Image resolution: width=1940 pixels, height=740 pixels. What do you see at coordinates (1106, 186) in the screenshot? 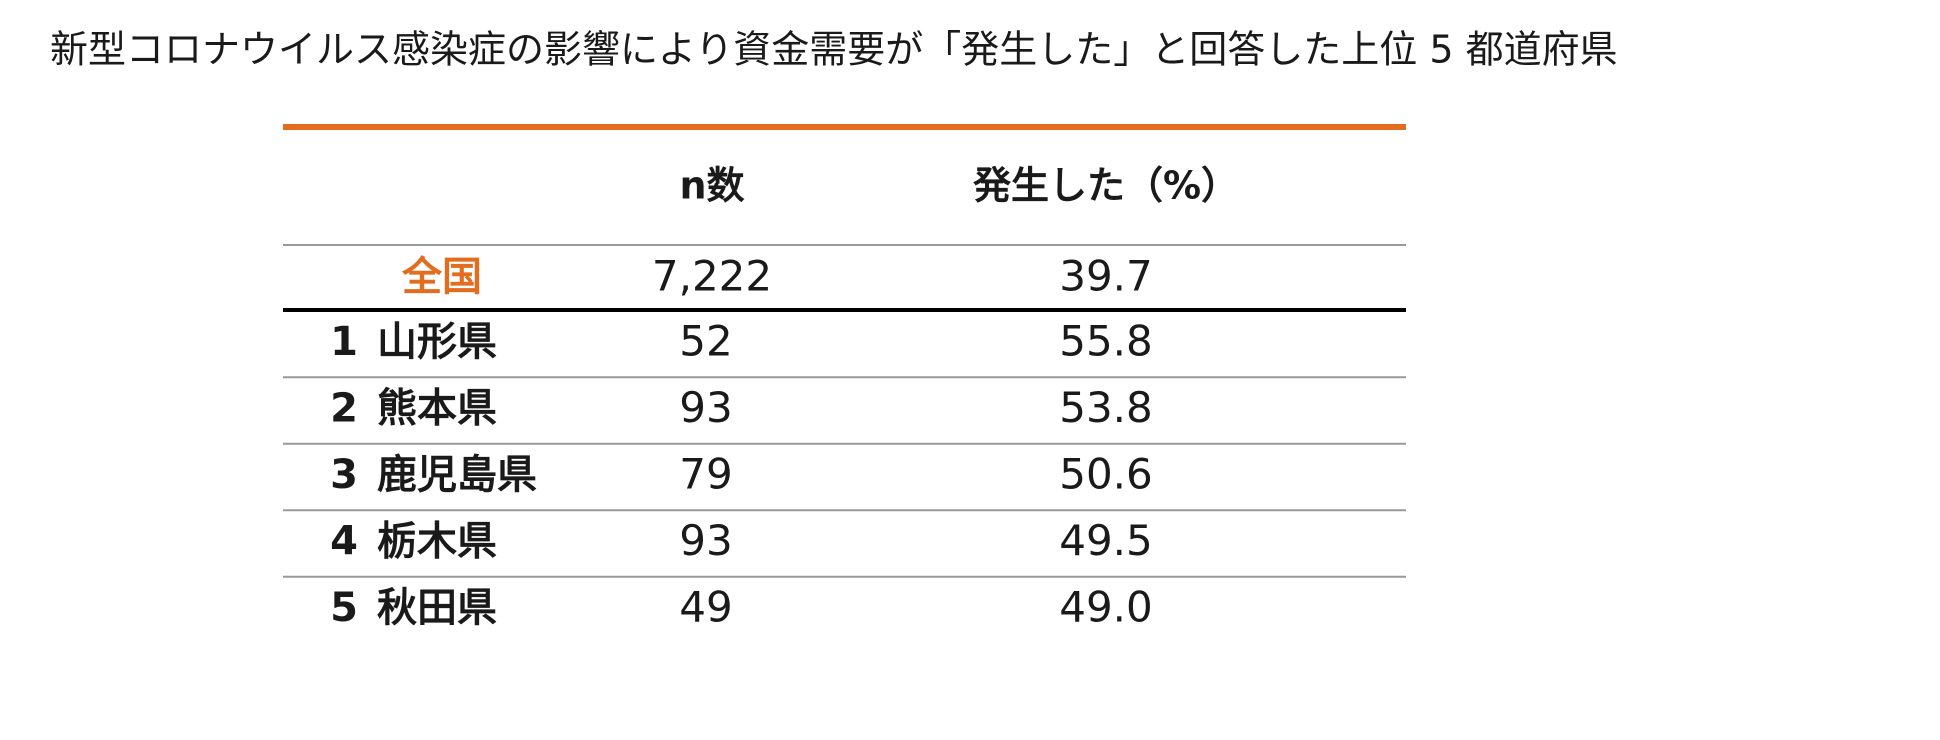
I see `header-cell: 発生した（%）` at bounding box center [1106, 186].